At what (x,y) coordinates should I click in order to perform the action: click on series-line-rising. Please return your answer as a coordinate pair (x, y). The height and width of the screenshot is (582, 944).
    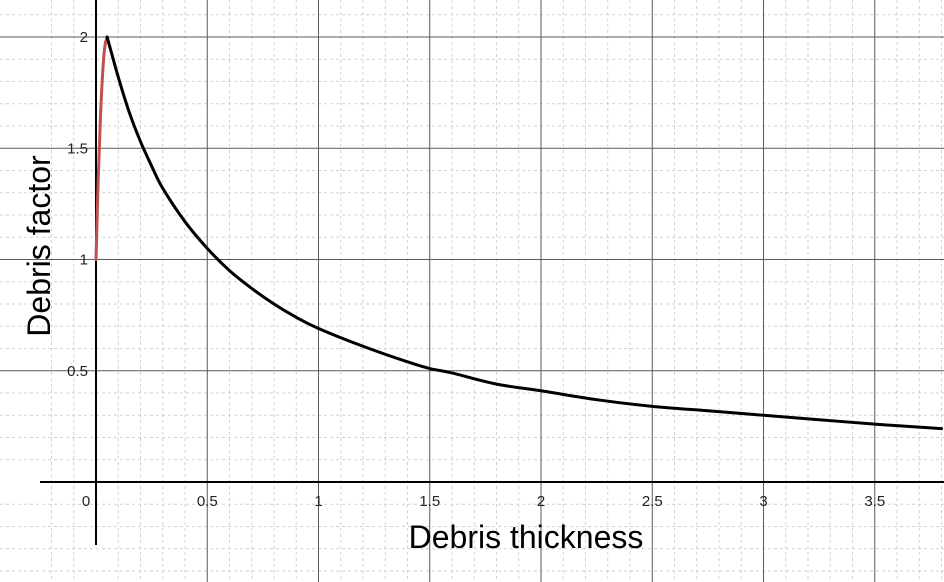
    Looking at the image, I should click on (101, 148).